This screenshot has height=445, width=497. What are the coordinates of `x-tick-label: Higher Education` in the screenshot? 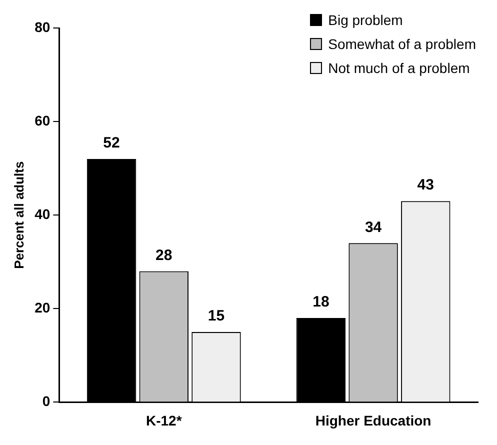 It's located at (373, 420).